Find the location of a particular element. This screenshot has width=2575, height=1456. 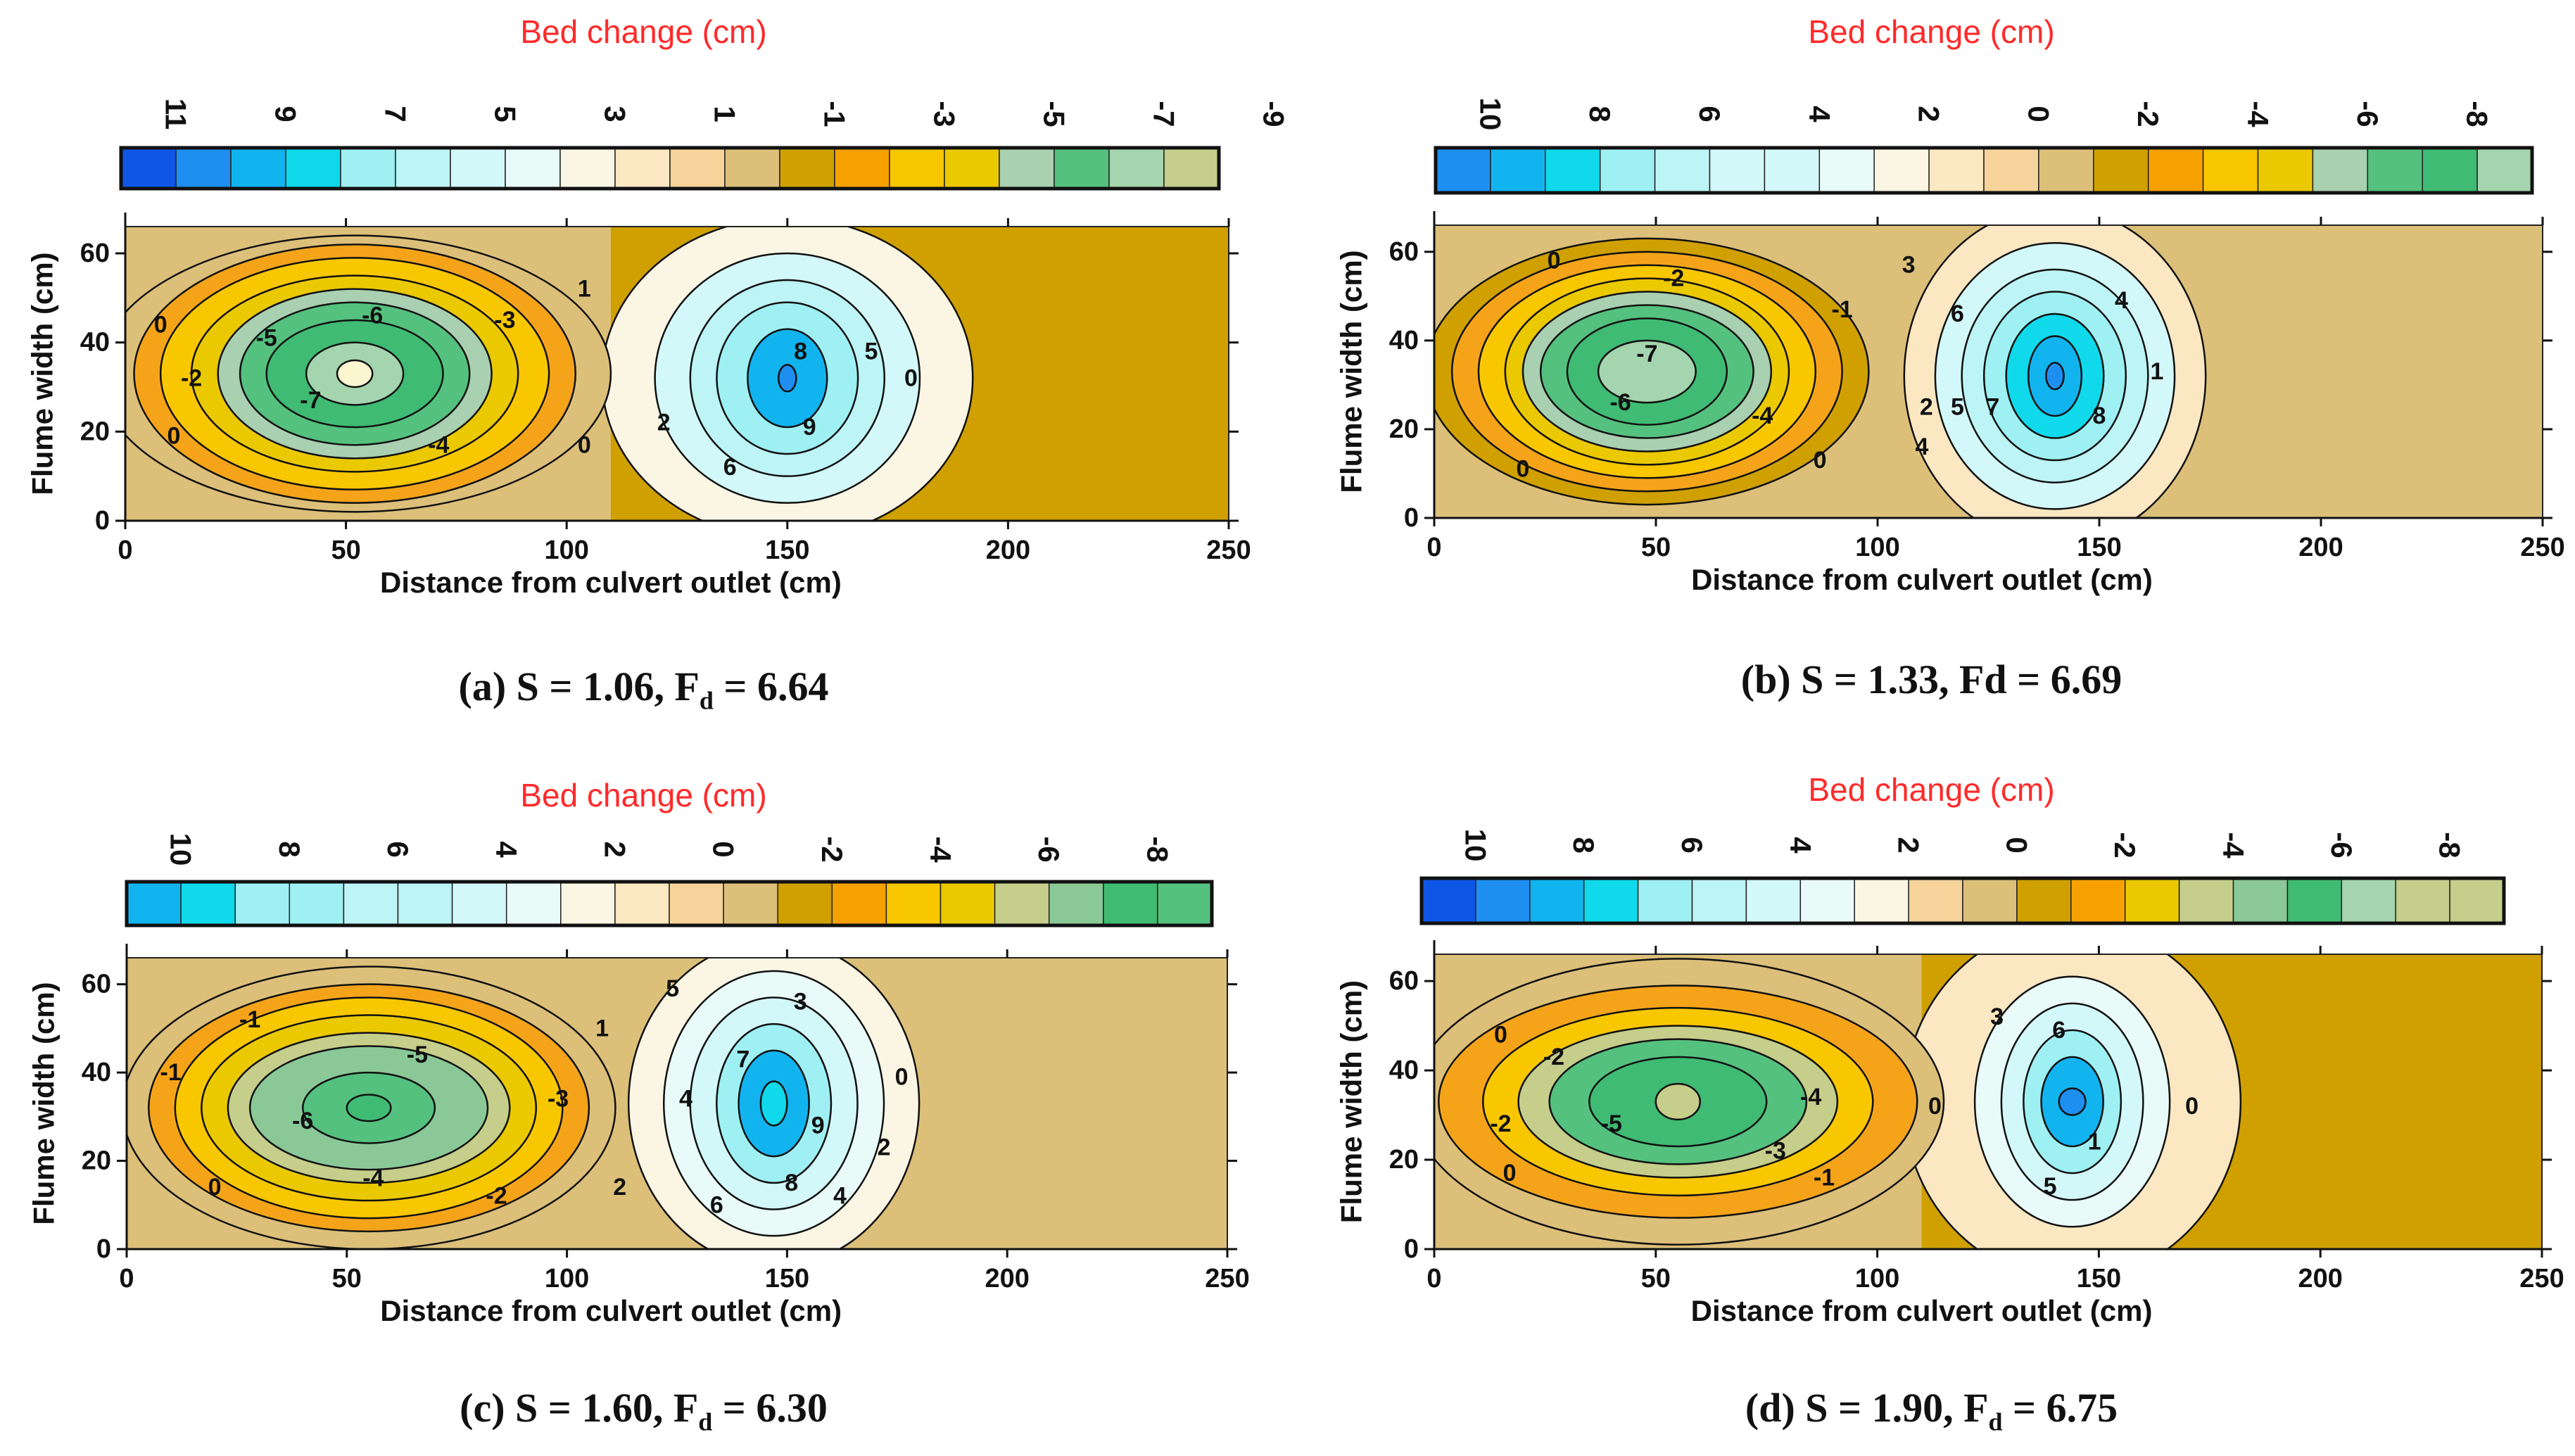

colorbar-tick-label: -8 is located at coordinates (1157, 849).